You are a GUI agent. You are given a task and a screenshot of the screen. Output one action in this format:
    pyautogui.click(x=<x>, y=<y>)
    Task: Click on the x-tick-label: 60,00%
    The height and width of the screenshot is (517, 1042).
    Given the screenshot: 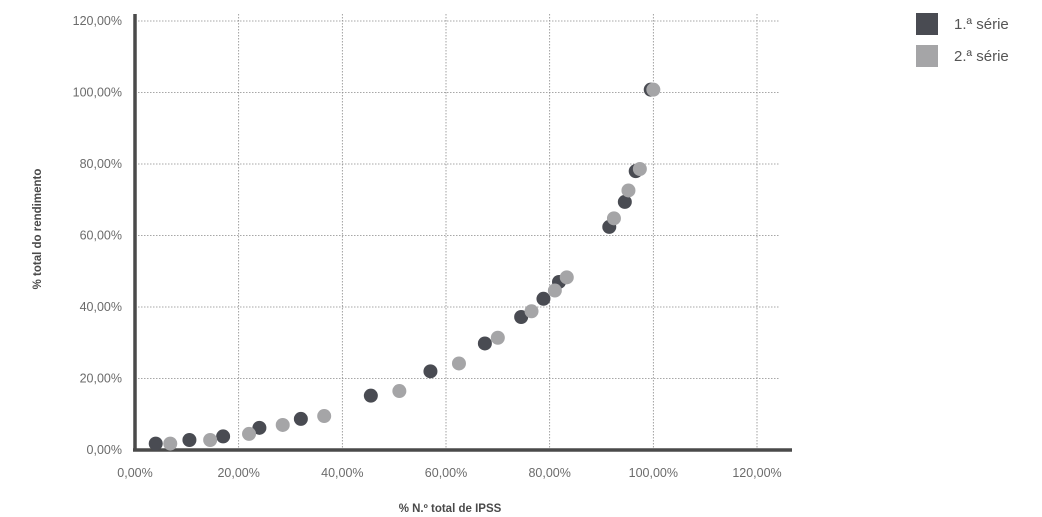 What is the action you would take?
    pyautogui.click(x=446, y=473)
    